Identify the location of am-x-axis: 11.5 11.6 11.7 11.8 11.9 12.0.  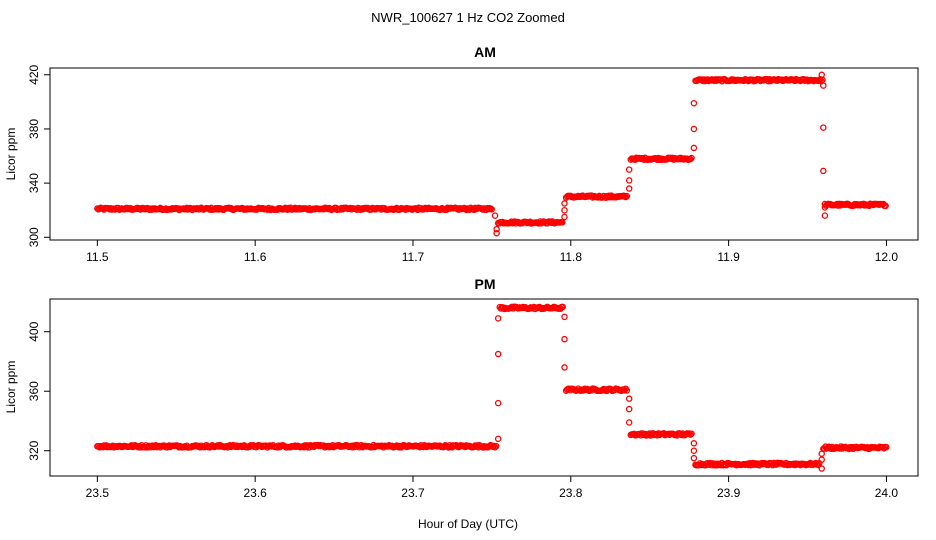
(492, 252).